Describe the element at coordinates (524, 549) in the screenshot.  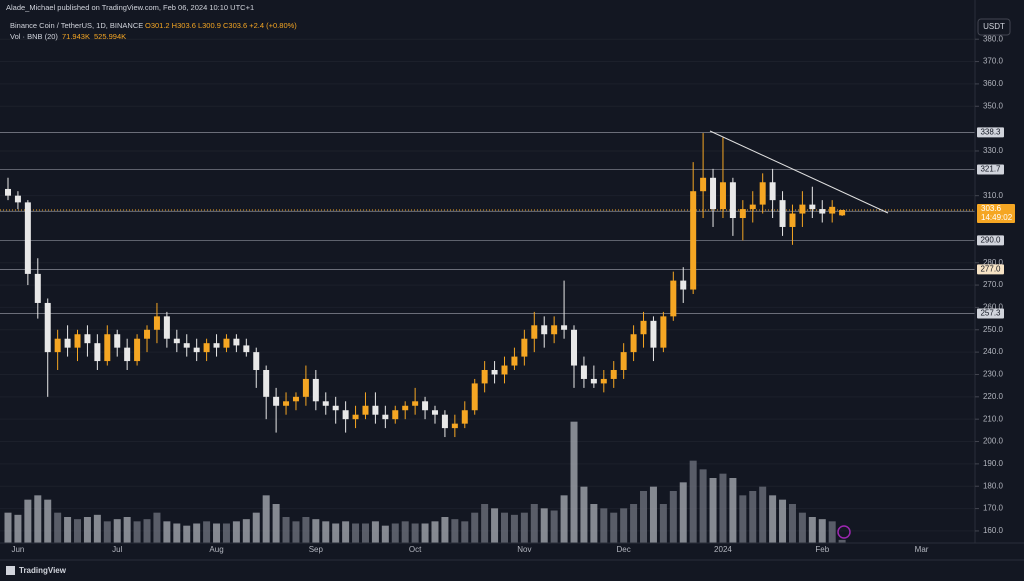
I see `x-tick-label: Nov` at that location.